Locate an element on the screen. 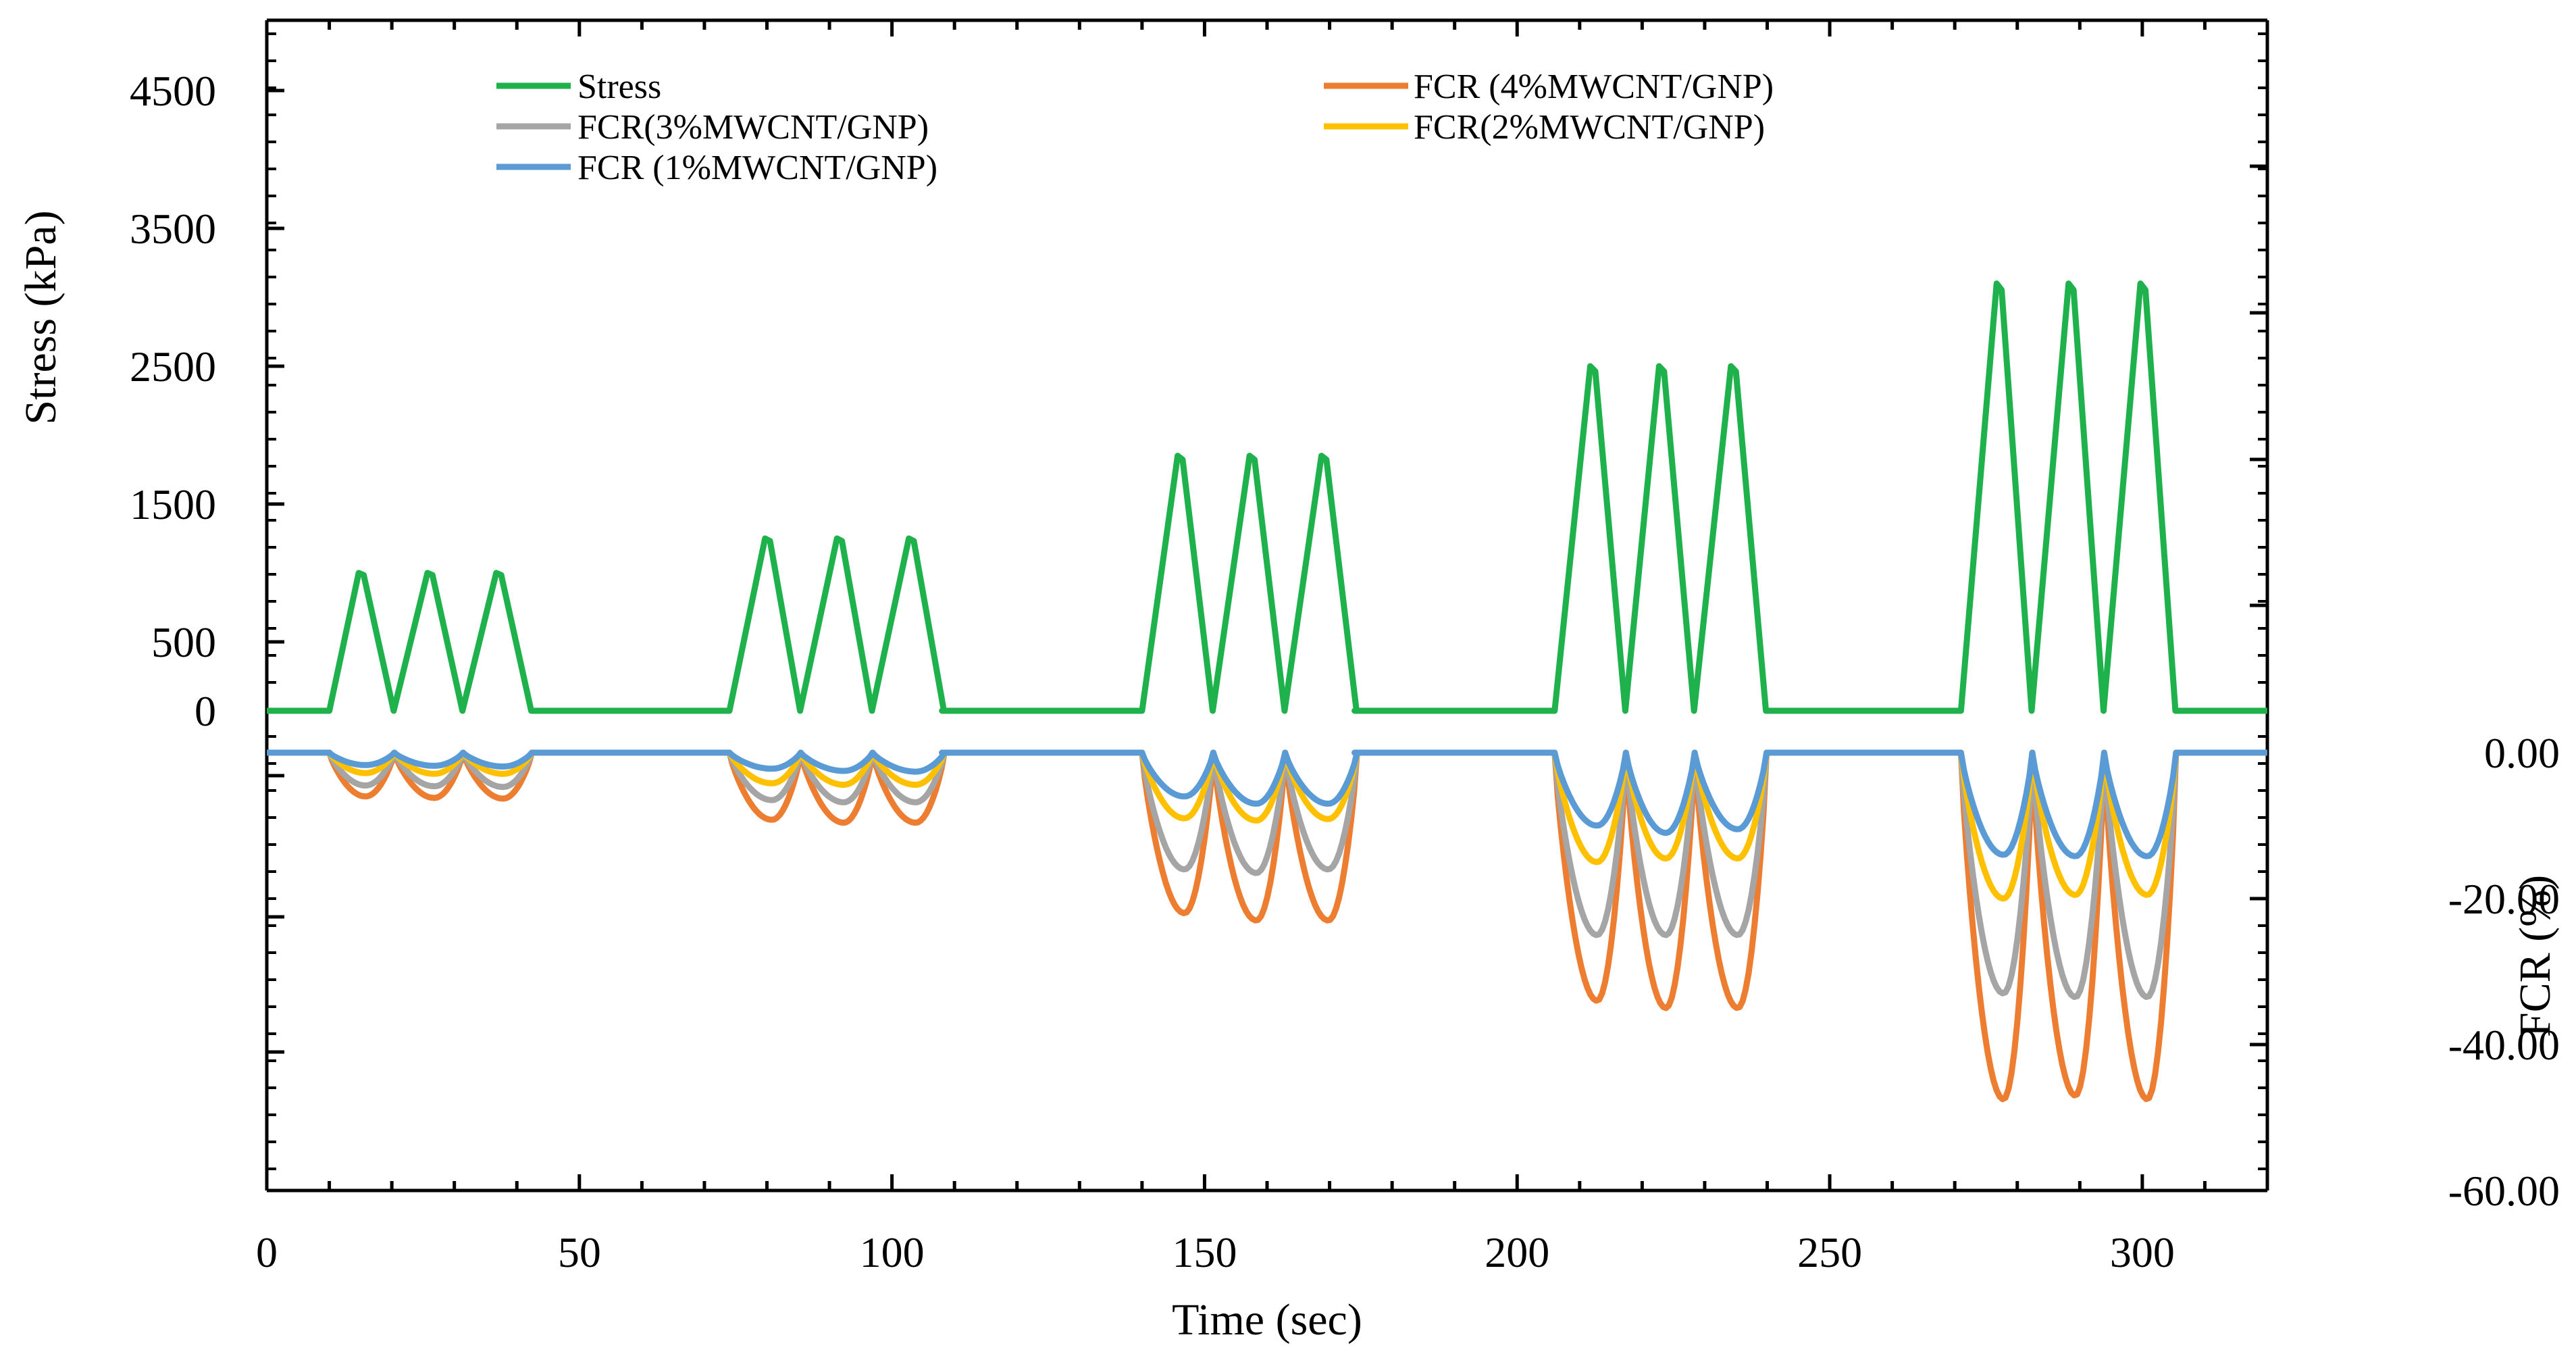 This screenshot has width=2576, height=1354. legend-label-stress: Stress is located at coordinates (619, 87).